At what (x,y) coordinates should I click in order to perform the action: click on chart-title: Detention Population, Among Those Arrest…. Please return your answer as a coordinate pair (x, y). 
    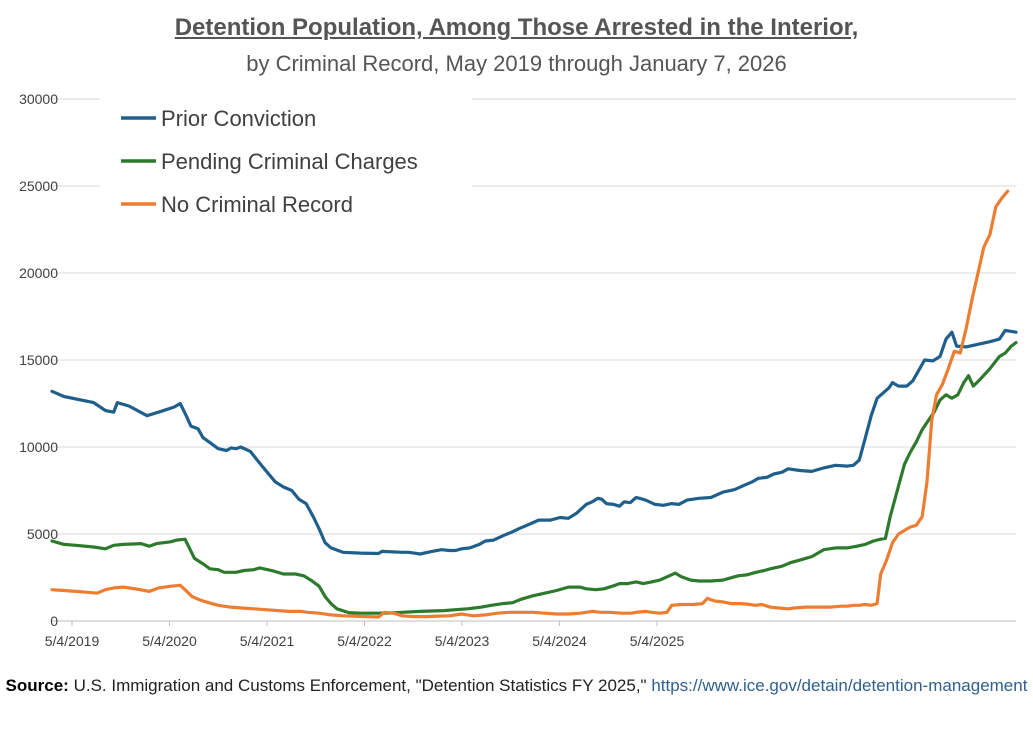
    Looking at the image, I should click on (516, 27).